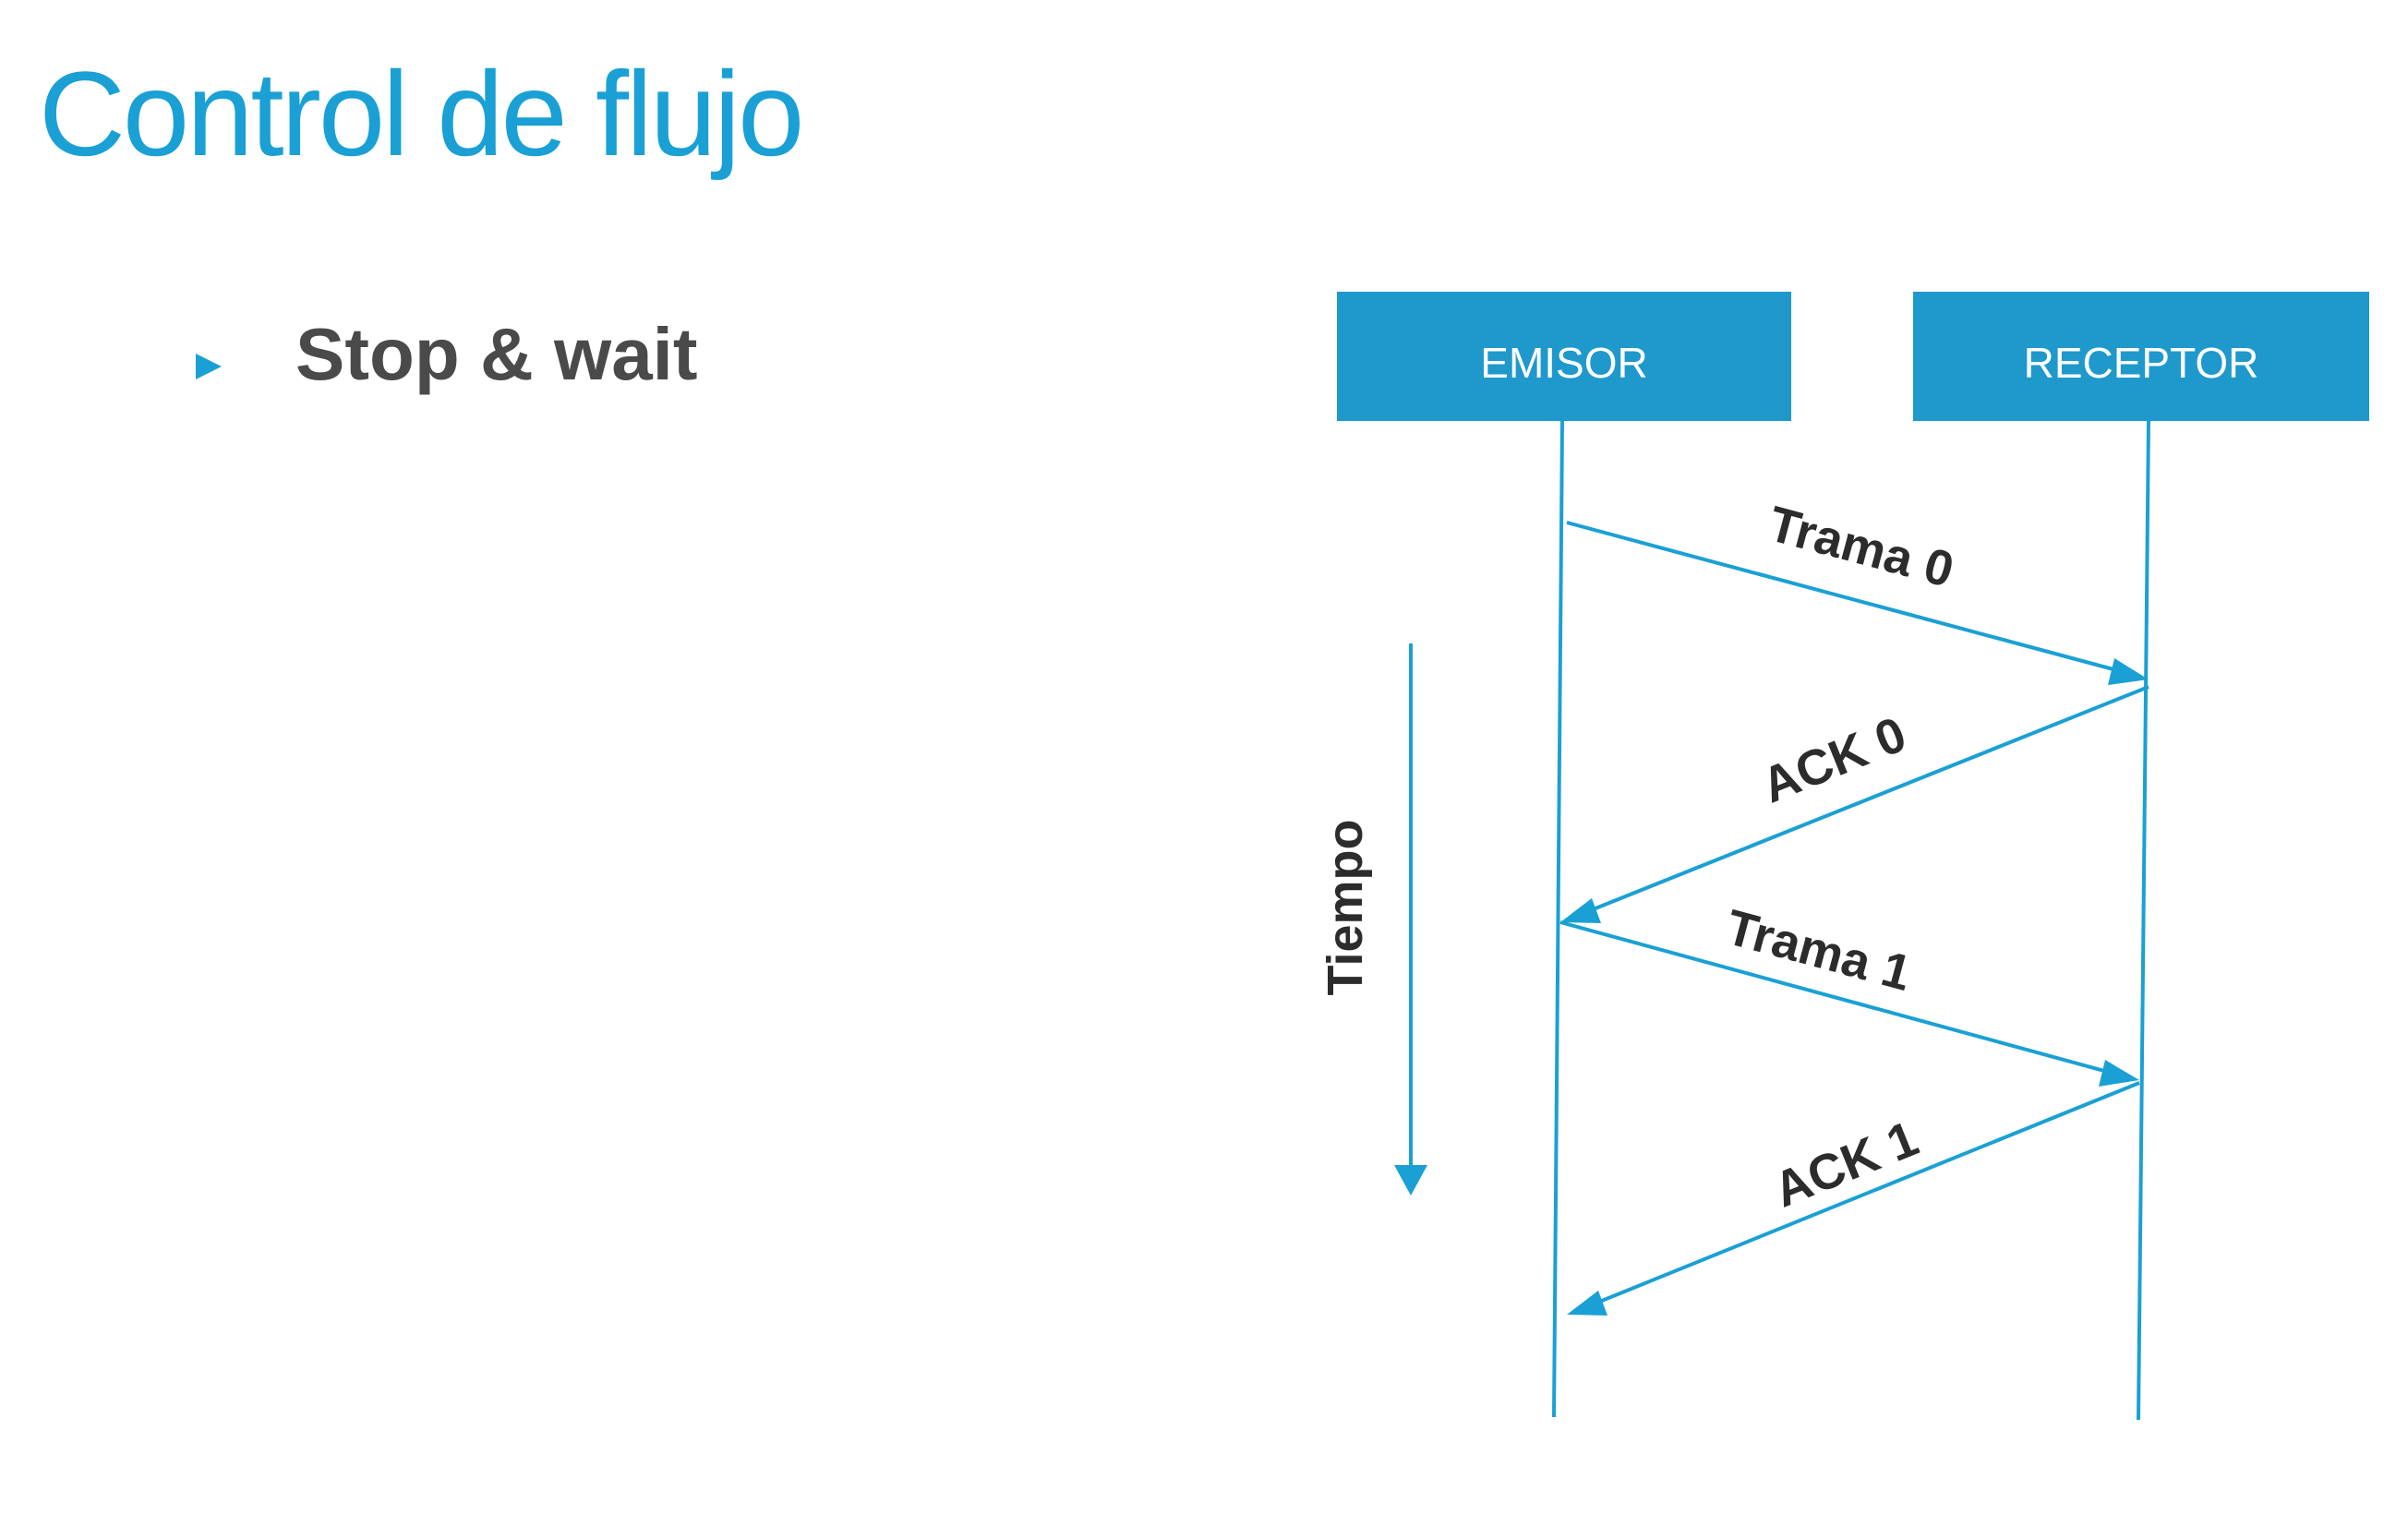 The height and width of the screenshot is (1514, 2408). I want to click on arrowhead-trama-0-icon, so click(2128, 671).